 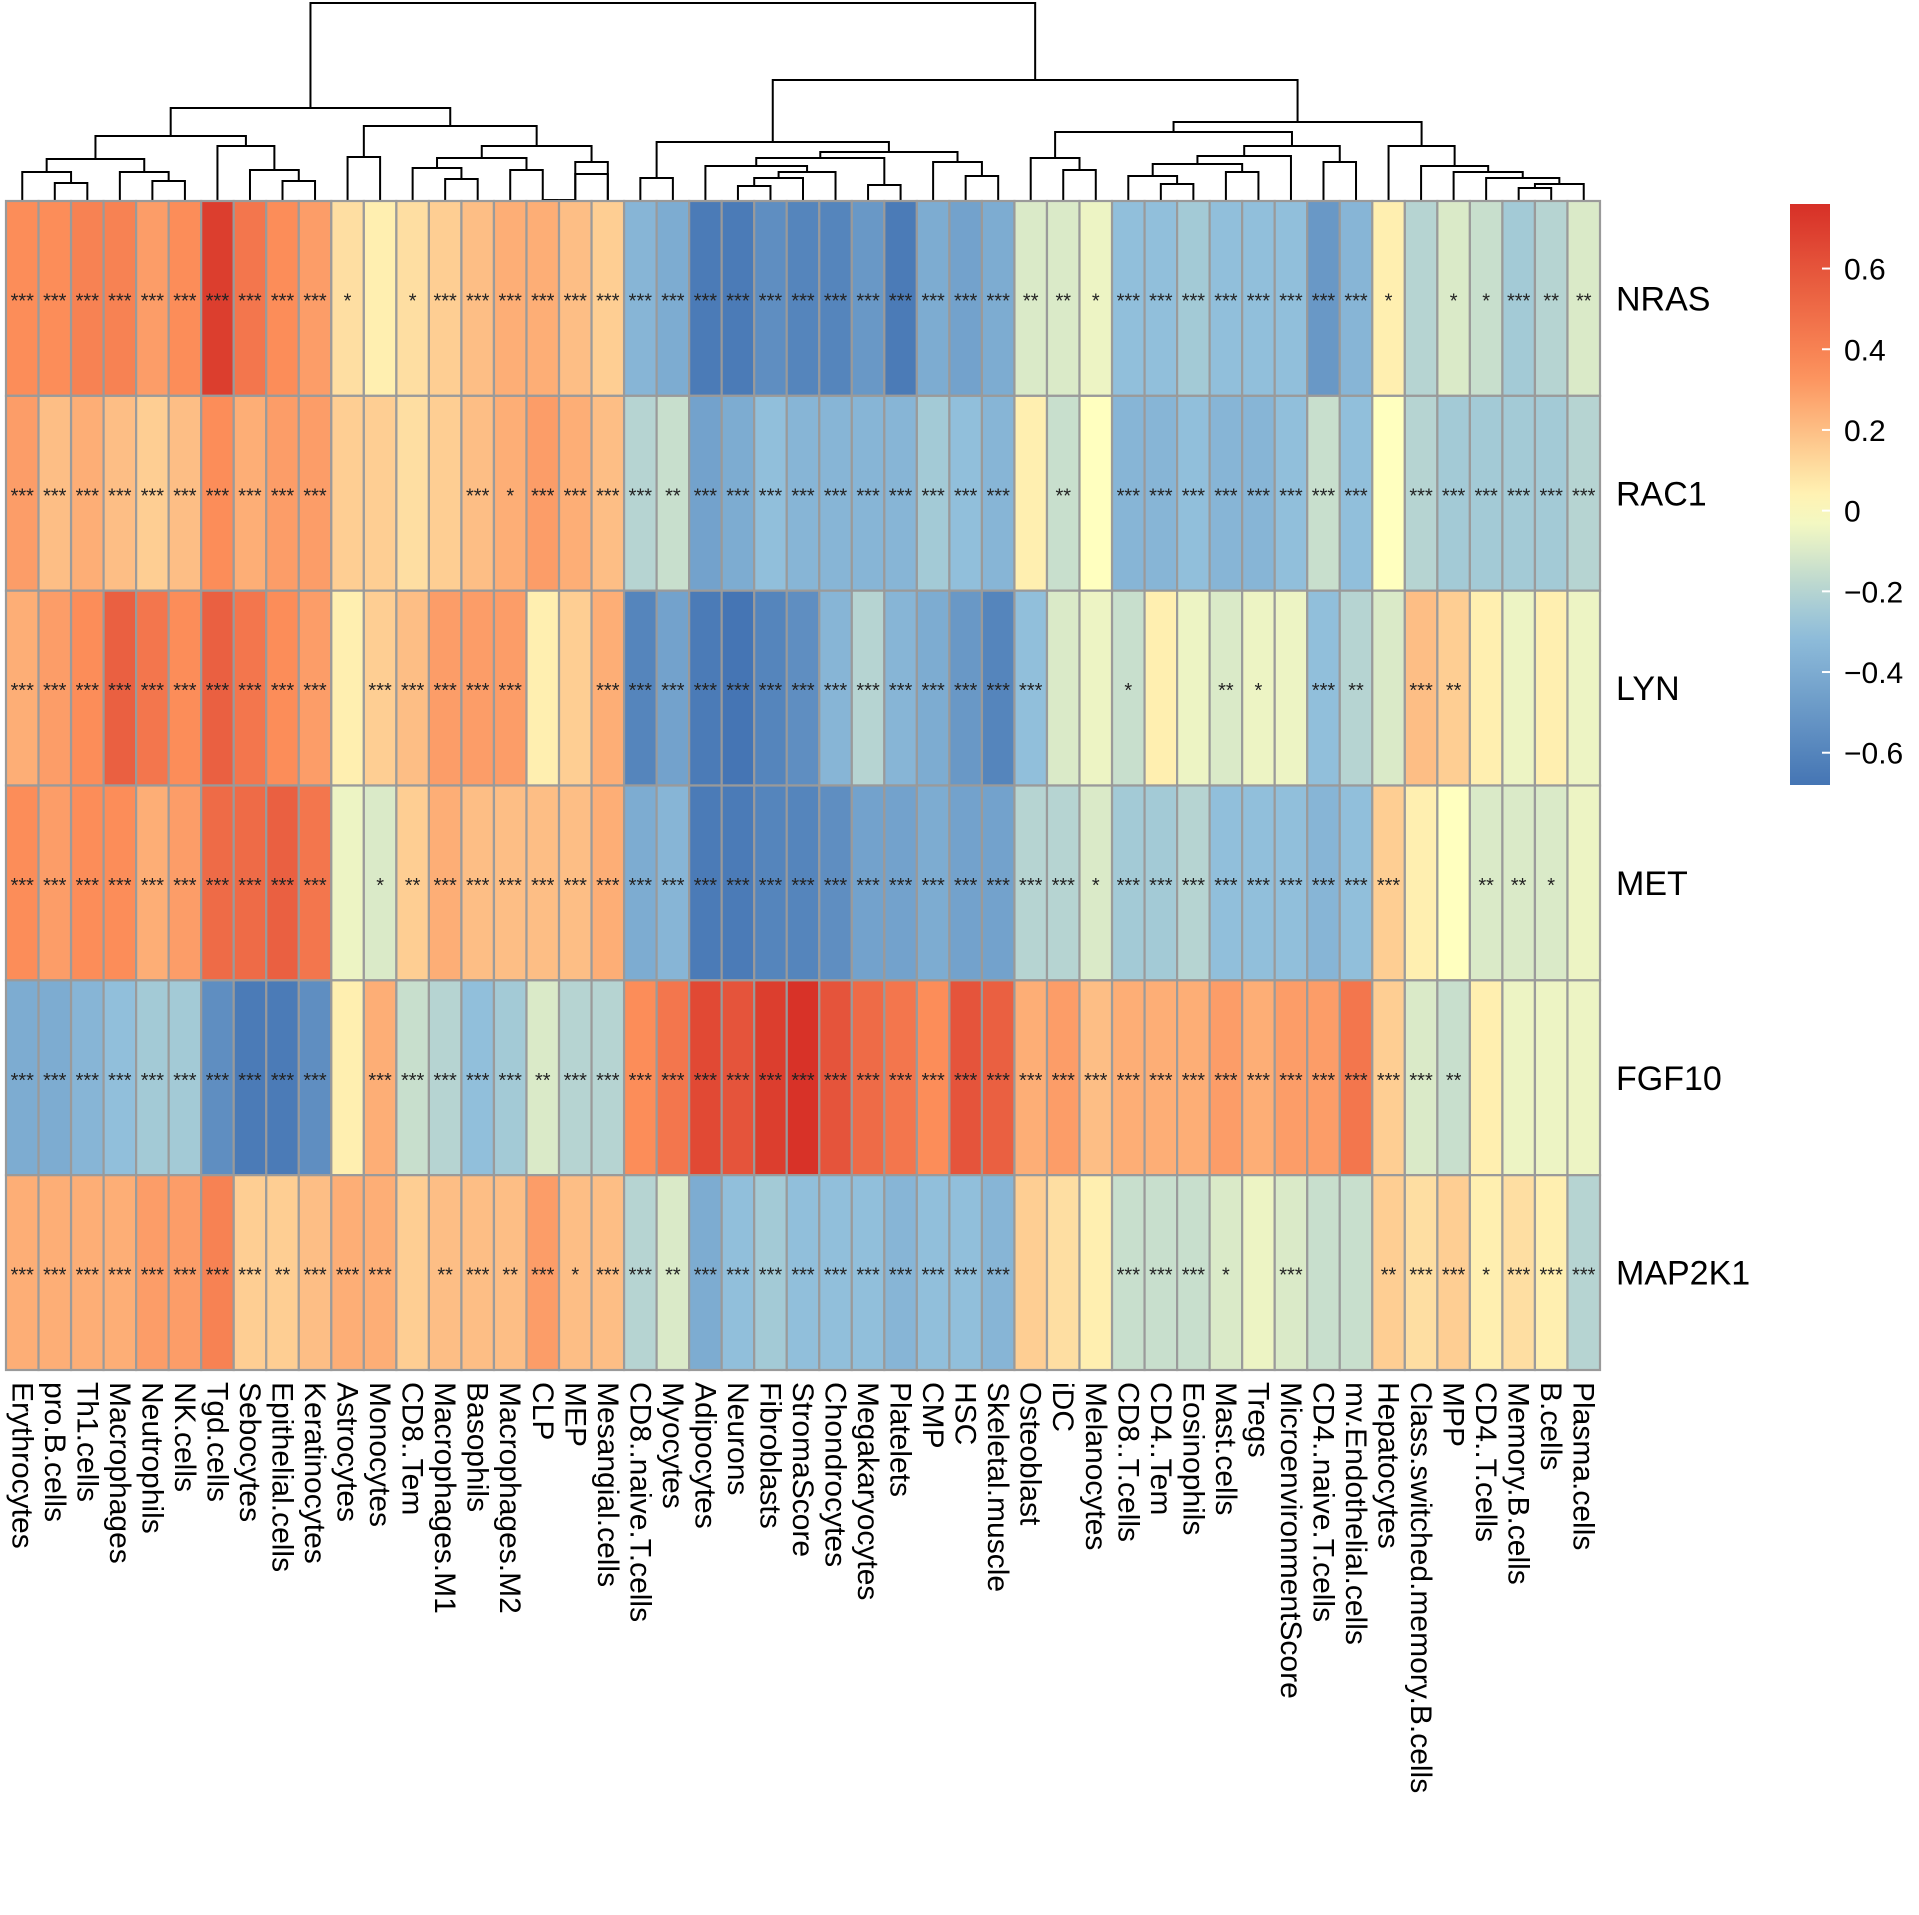 What do you see at coordinates (705, 688) in the screenshot?
I see `heatmap-cell-LYN-Adipocytes` at bounding box center [705, 688].